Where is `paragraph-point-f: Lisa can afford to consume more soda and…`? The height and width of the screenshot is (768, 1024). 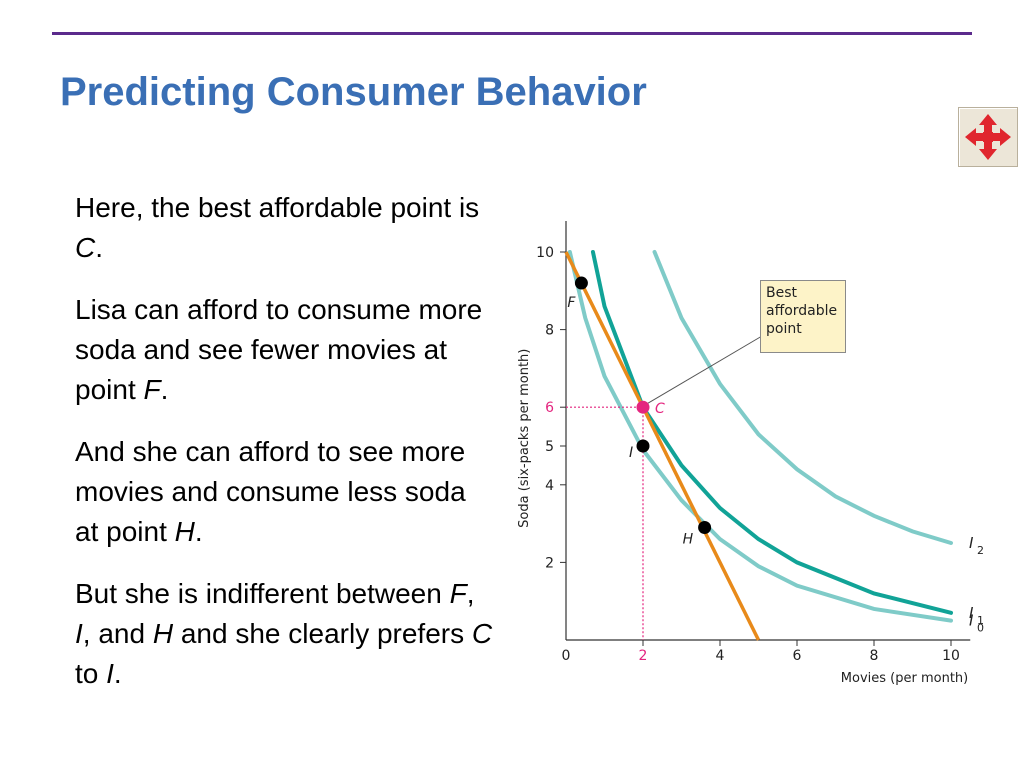 paragraph-point-f: Lisa can afford to consume more soda and… is located at coordinates (279, 349).